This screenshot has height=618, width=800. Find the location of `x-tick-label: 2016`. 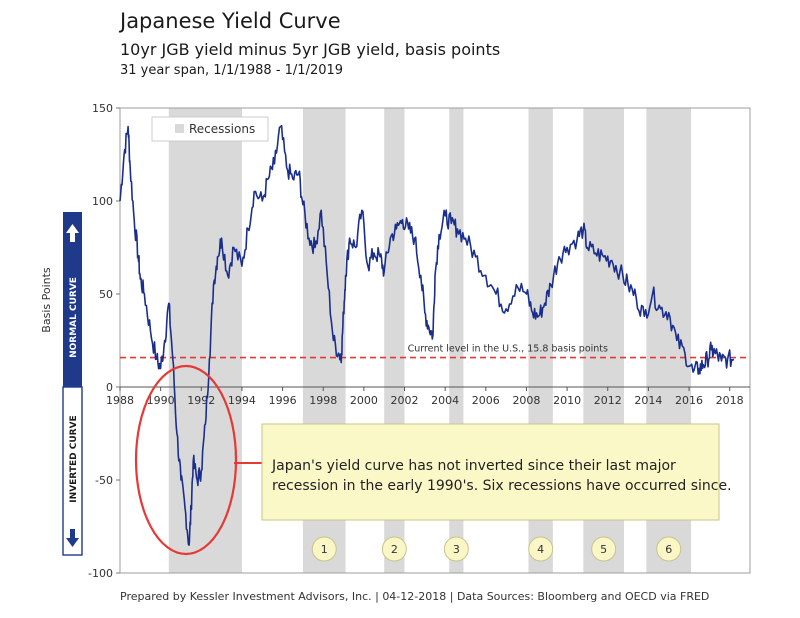

x-tick-label: 2016 is located at coordinates (689, 400).